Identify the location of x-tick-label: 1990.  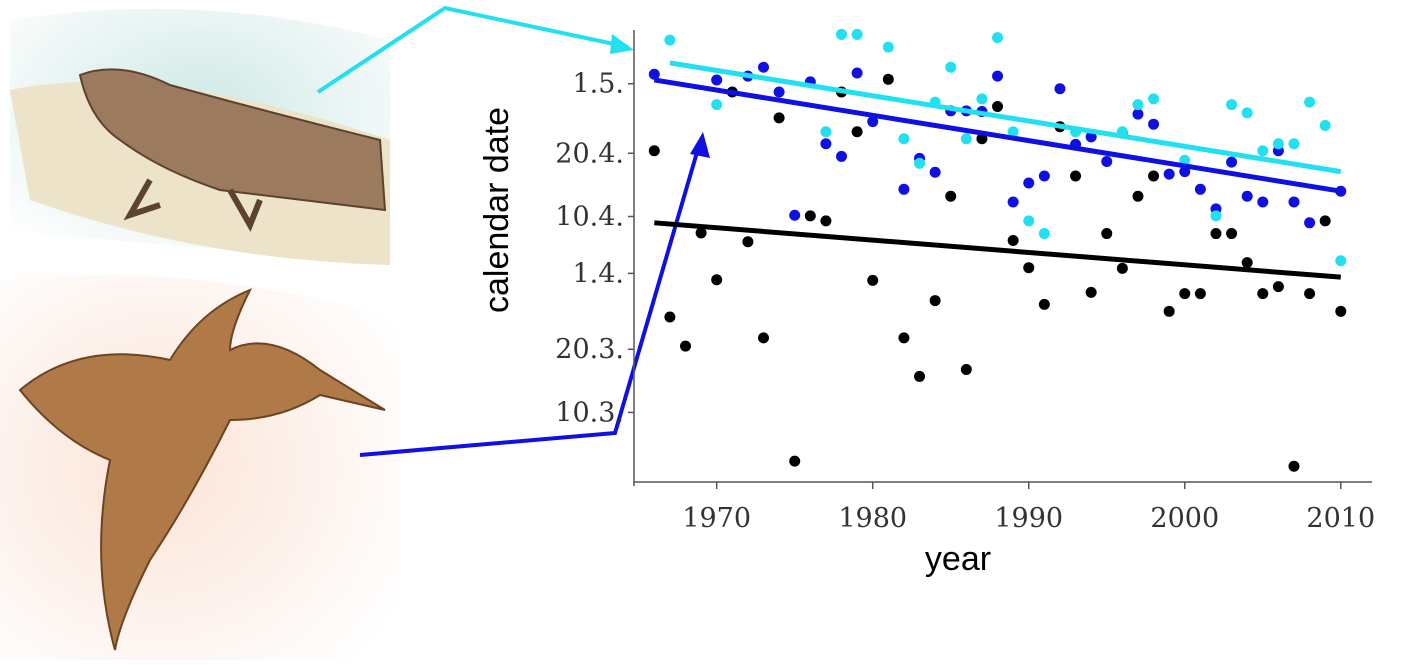
(1028, 518).